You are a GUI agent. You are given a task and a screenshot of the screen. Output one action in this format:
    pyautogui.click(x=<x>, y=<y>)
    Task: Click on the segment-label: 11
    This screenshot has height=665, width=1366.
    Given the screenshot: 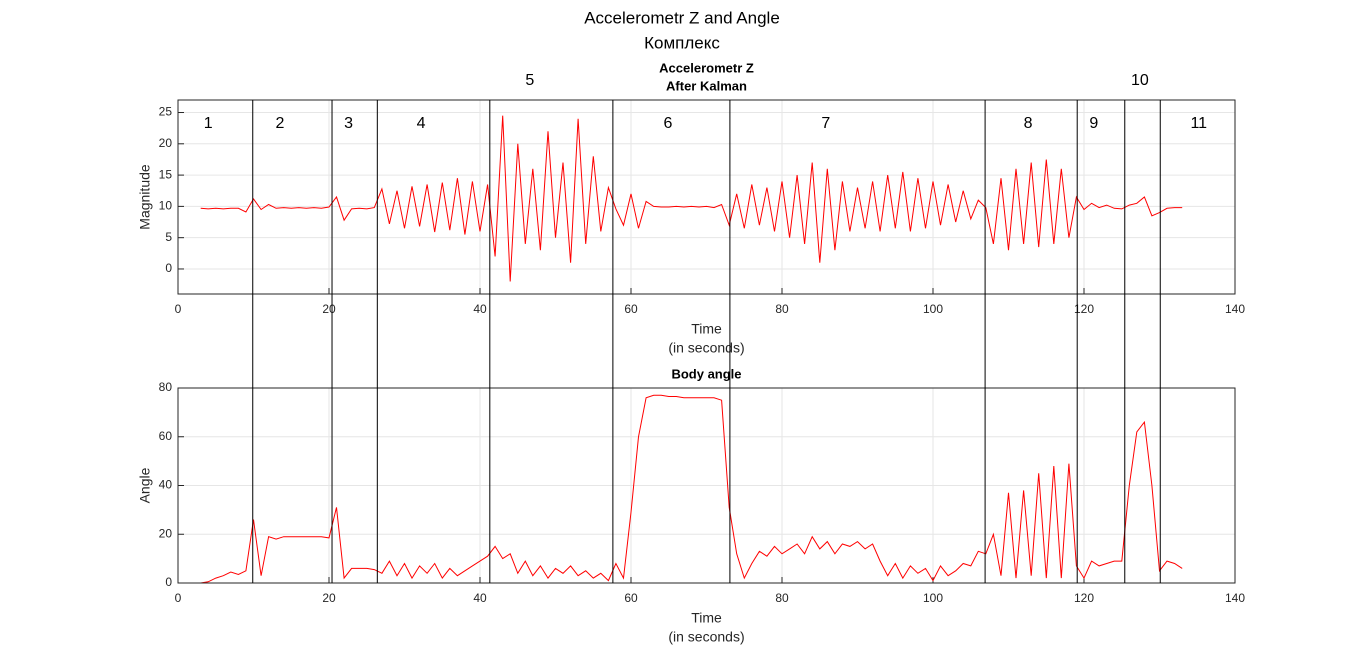 What is the action you would take?
    pyautogui.click(x=1198, y=123)
    